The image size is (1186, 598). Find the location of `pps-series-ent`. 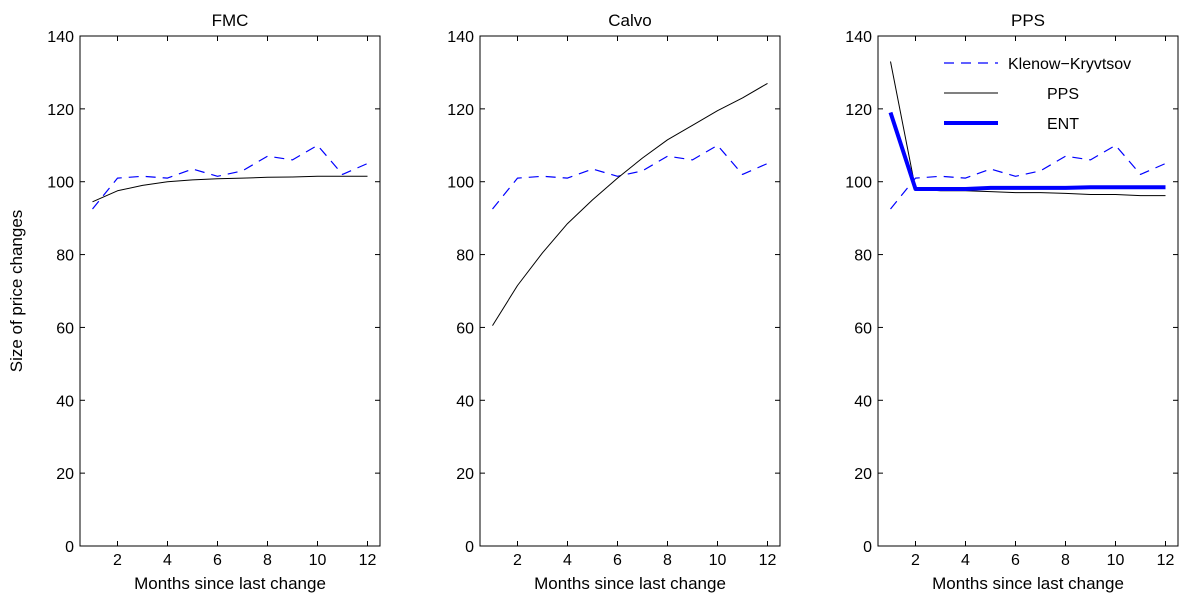

pps-series-ent is located at coordinates (1027, 151).